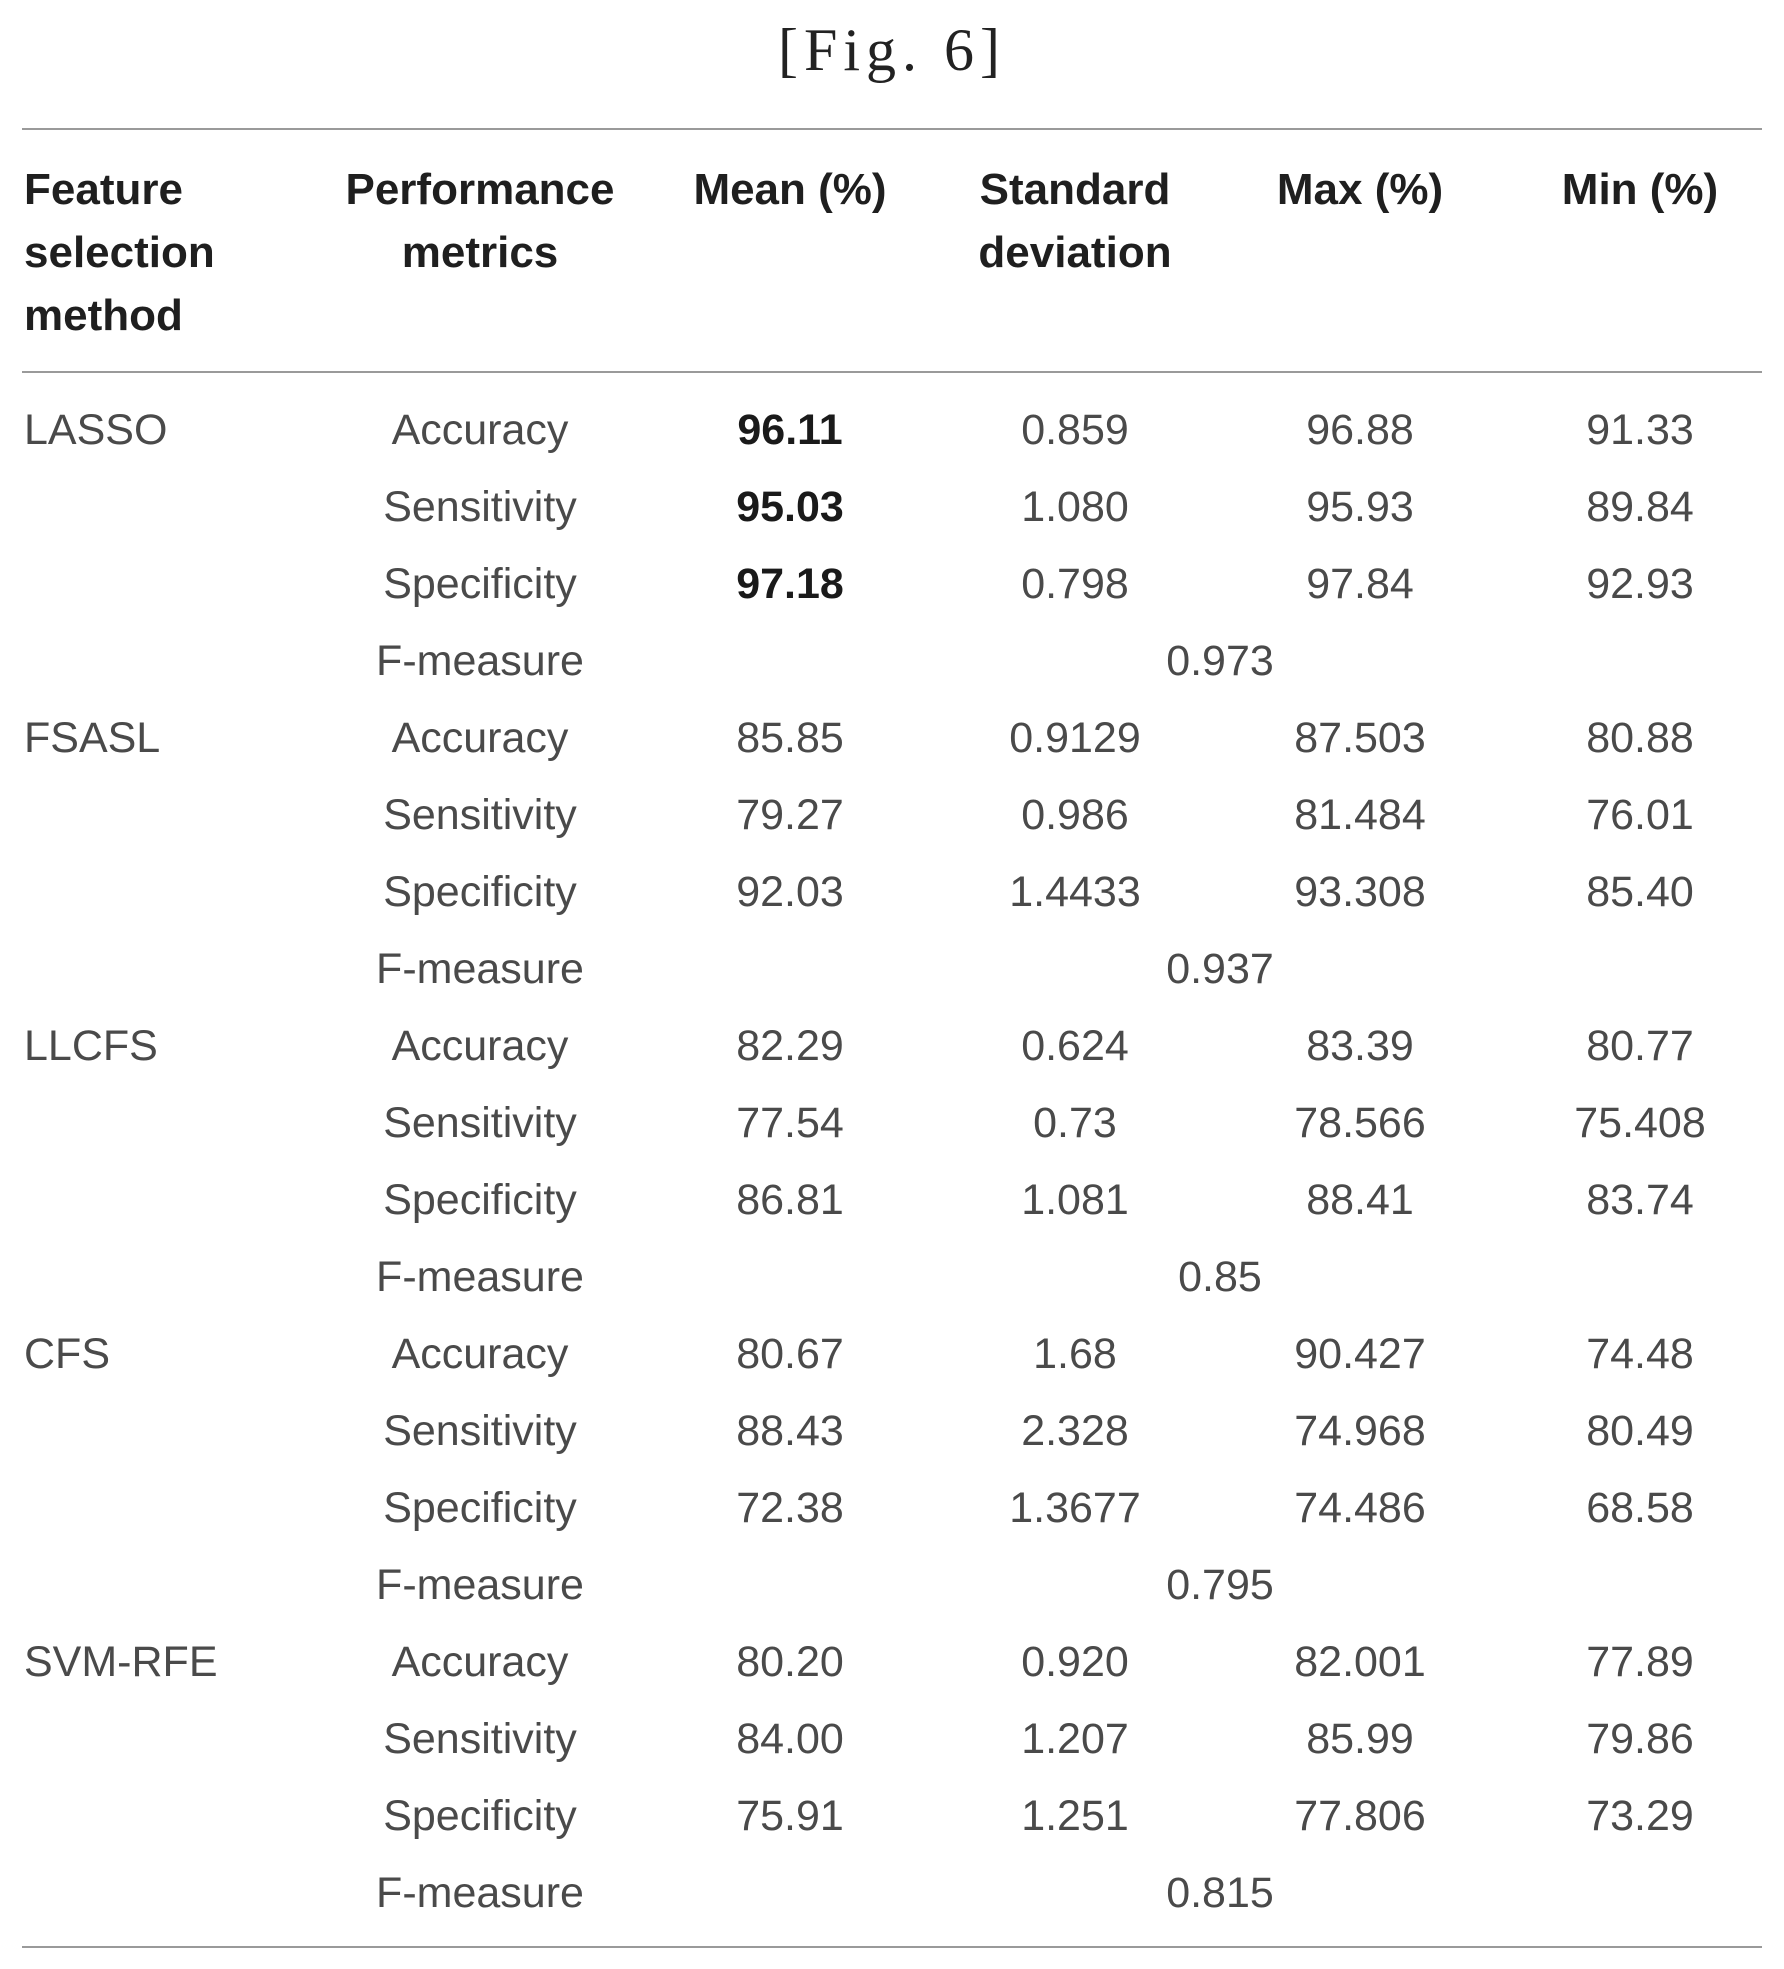  Describe the element at coordinates (892, 817) in the screenshot. I see `table-row: Sensitivity 79.27 0.986 81.484 76.01` at that location.